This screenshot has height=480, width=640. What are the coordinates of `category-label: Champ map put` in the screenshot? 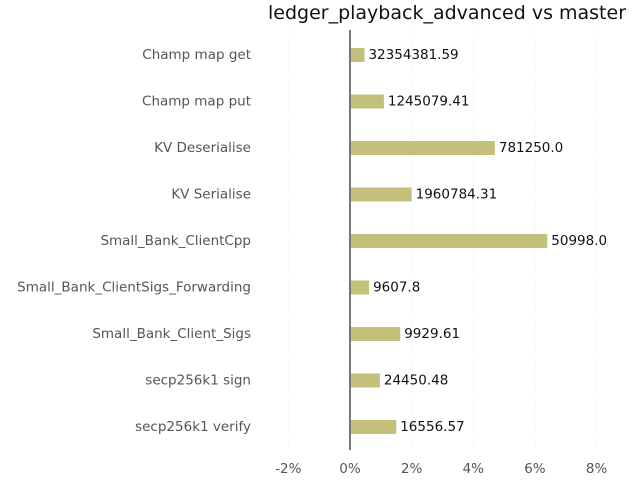 It's located at (196, 102).